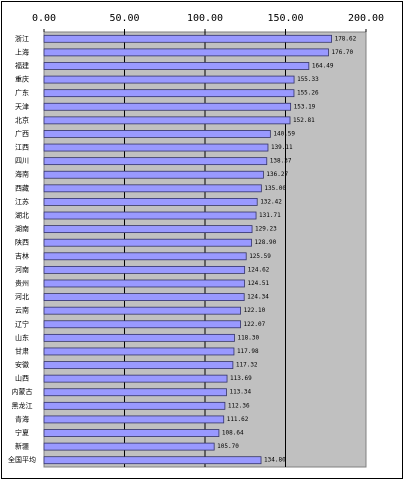  I want to click on y-tick-label: 北京, so click(22, 119).